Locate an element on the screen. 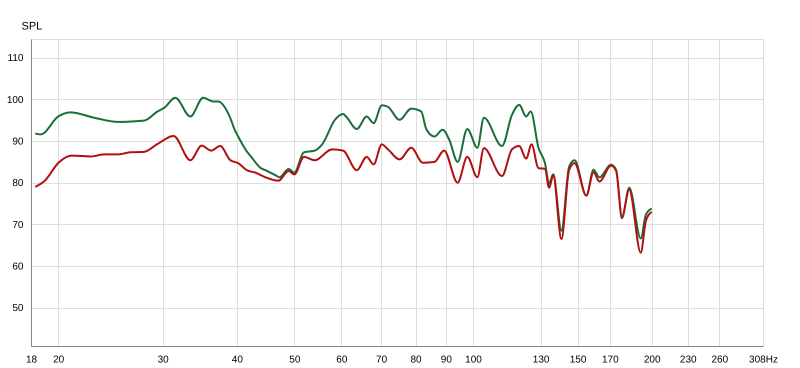 The image size is (800, 368). x-tick-label: 260 is located at coordinates (720, 360).